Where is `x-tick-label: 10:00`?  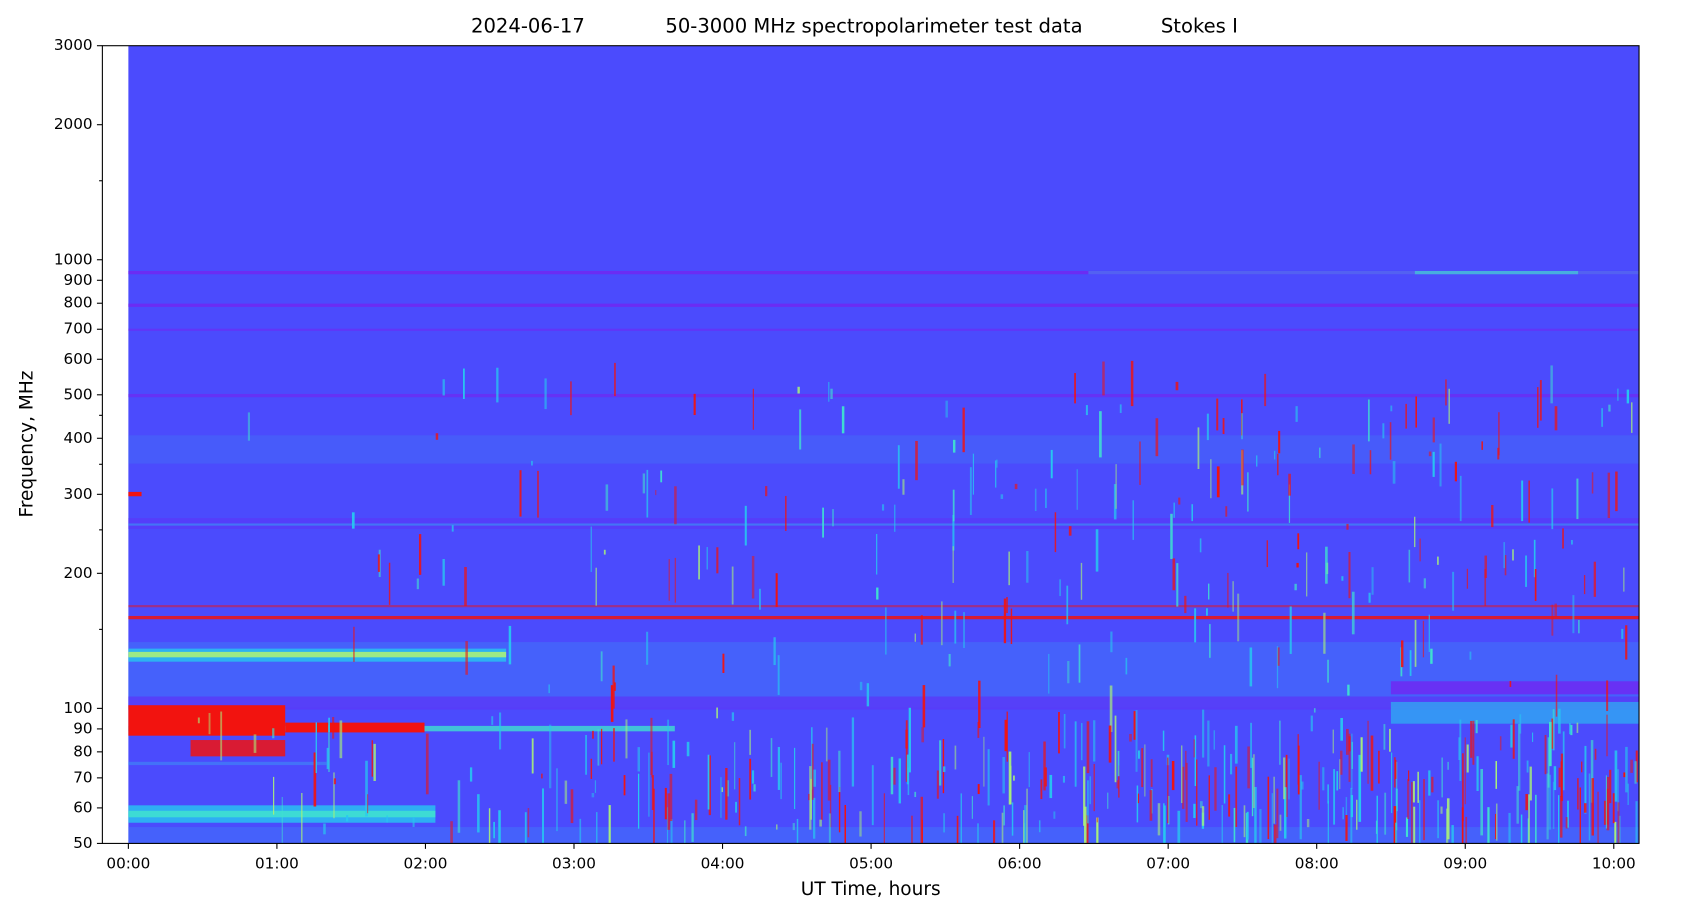
x-tick-label: 10:00 is located at coordinates (1614, 864).